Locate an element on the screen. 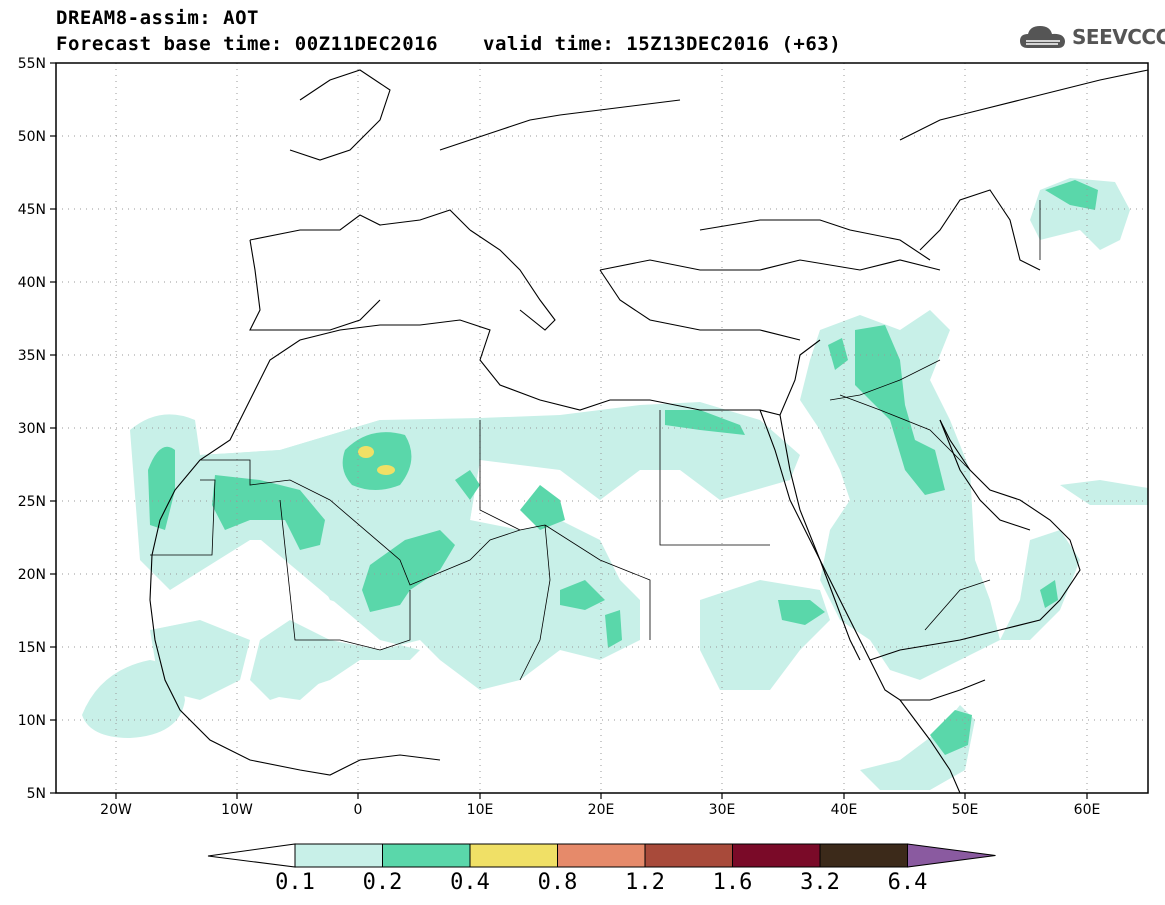 The width and height of the screenshot is (1165, 905). lat-label: 30N is located at coordinates (32, 429).